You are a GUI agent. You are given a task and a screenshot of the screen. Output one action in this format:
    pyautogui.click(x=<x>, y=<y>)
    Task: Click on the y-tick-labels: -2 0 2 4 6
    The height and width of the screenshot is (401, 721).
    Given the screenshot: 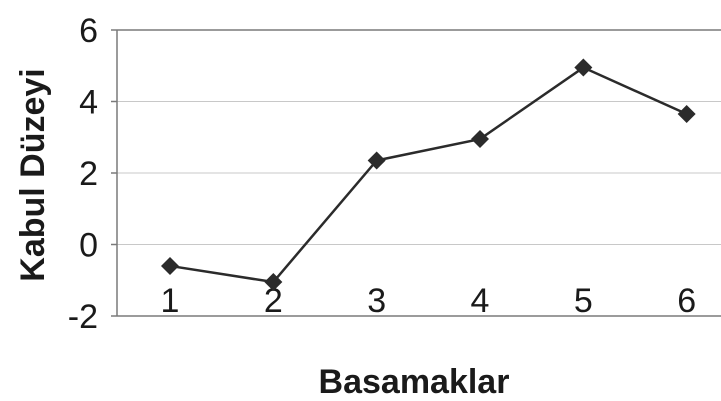 What is the action you would take?
    pyautogui.click(x=92, y=174)
    